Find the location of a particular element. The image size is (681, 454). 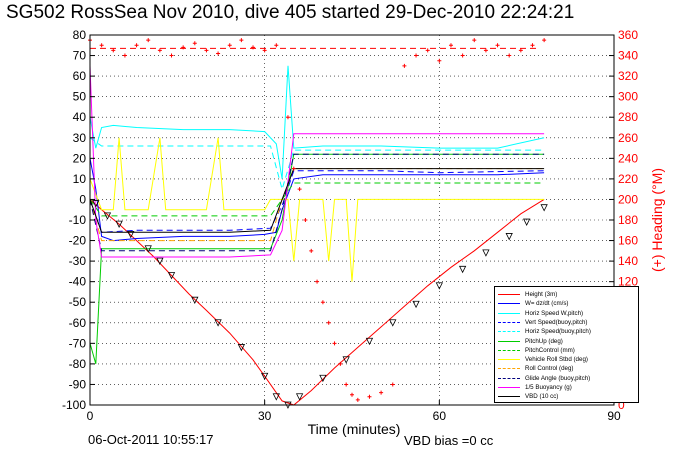

right-tick-label: 260 is located at coordinates (628, 138).